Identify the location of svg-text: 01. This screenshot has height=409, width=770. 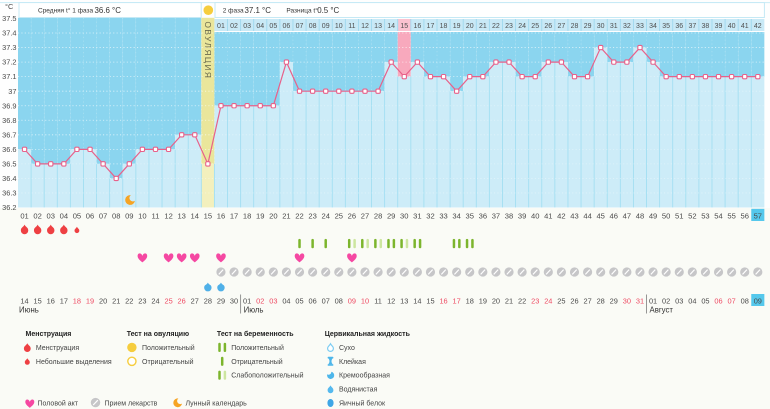
(653, 300).